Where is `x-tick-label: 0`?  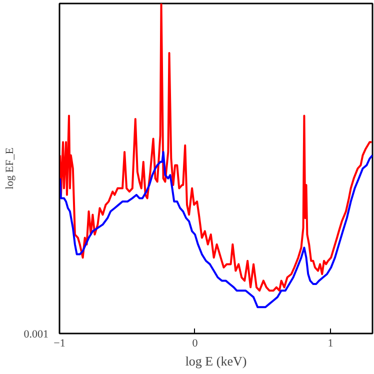
x-tick-label: 0 is located at coordinates (195, 344).